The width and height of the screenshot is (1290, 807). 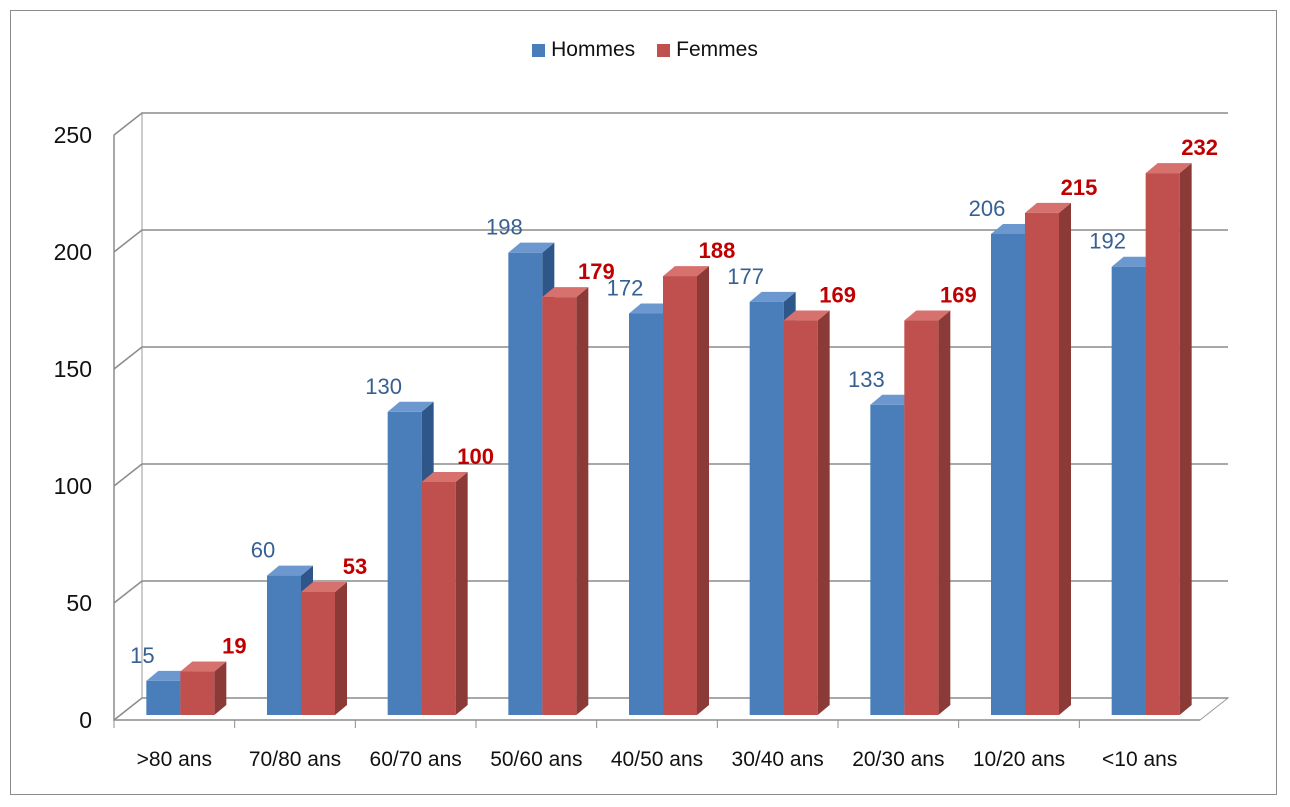 What do you see at coordinates (898, 759) in the screenshot?
I see `x-tick-label: 20/30 ans` at bounding box center [898, 759].